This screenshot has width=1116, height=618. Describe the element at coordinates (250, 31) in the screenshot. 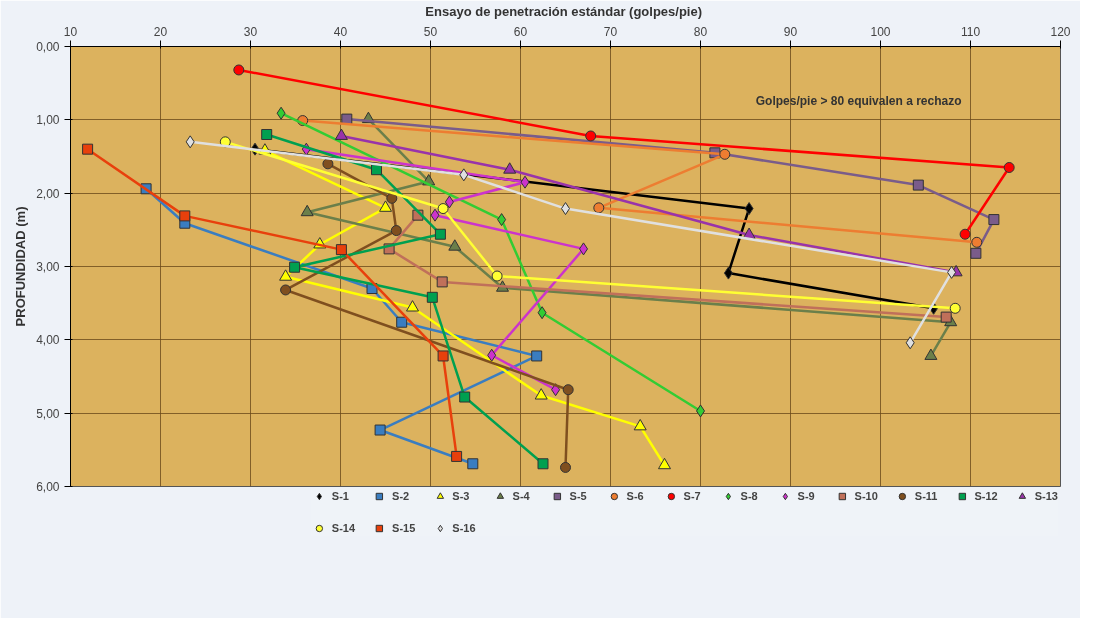

I see `x-tick-label: 30` at that location.